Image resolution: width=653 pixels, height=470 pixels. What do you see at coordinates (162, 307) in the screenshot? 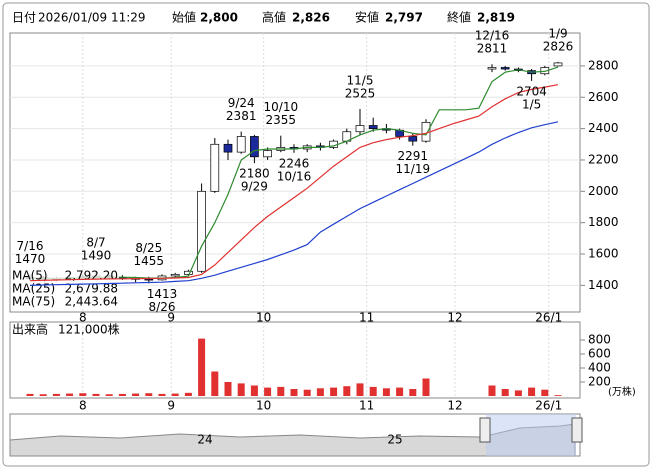
I see `annotation-date: 8/26` at bounding box center [162, 307].